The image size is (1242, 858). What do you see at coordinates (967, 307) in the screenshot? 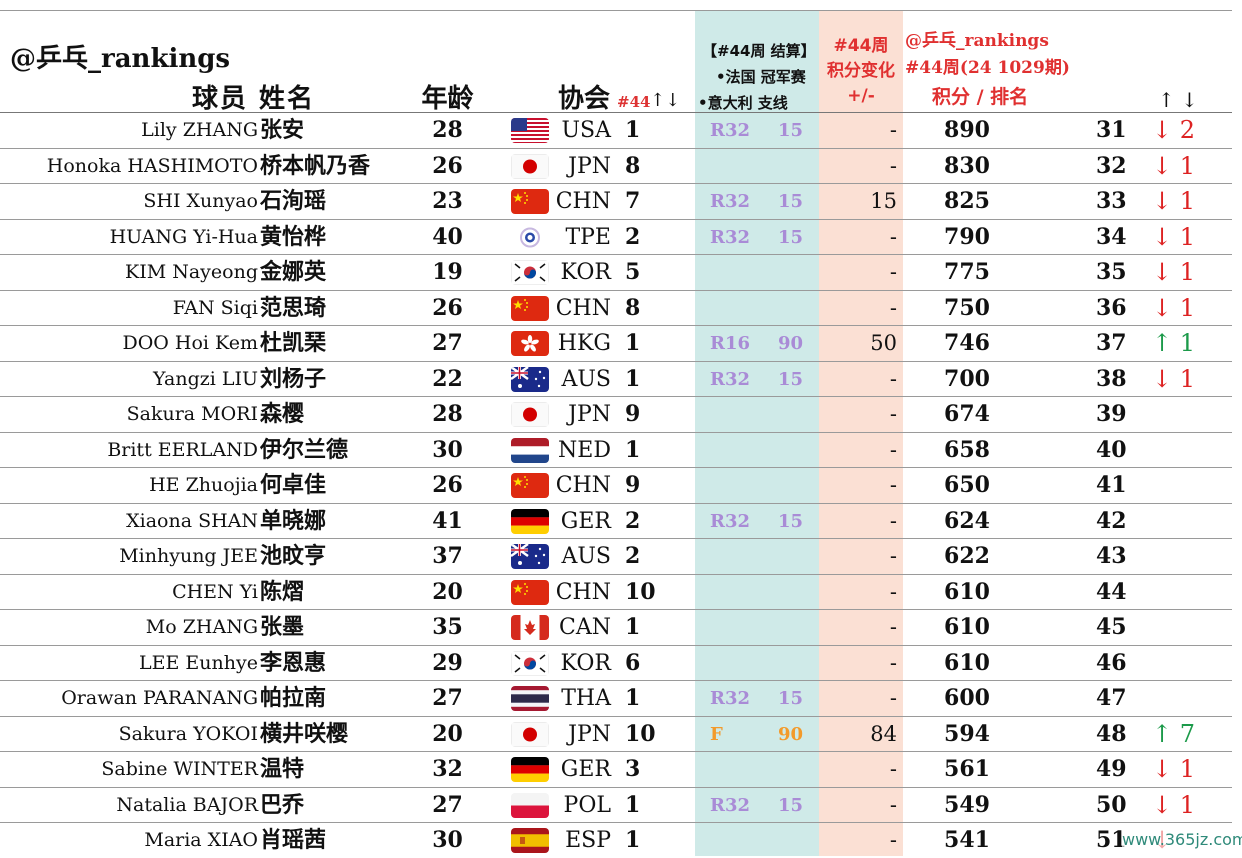
I see `ranking-points: 750` at bounding box center [967, 307].